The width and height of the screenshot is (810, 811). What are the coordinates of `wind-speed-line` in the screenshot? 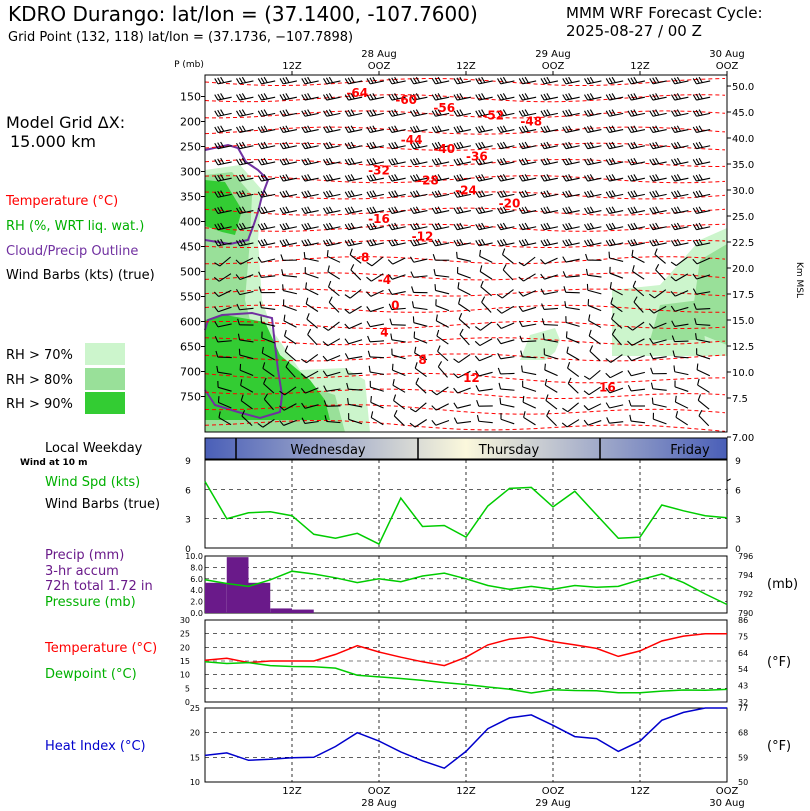 It's located at (466, 513).